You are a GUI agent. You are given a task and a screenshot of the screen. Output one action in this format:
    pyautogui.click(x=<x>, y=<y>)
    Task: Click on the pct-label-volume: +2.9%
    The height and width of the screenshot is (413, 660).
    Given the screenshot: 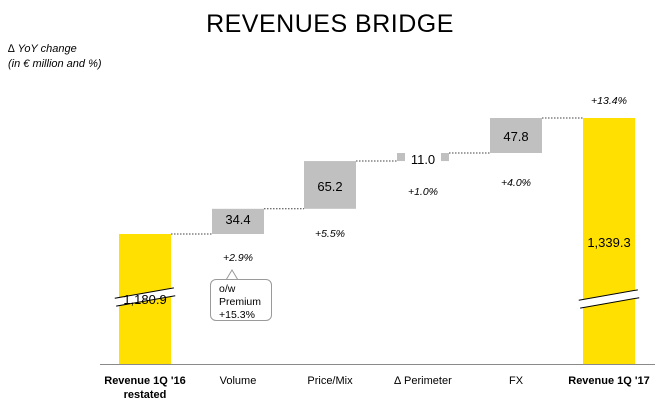 What is the action you would take?
    pyautogui.click(x=238, y=258)
    